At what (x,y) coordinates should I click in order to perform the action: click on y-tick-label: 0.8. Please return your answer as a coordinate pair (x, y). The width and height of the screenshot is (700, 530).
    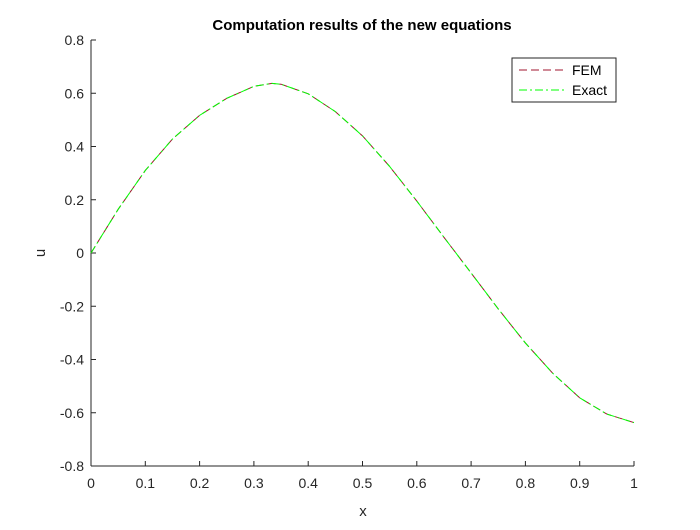
    Looking at the image, I should click on (75, 40).